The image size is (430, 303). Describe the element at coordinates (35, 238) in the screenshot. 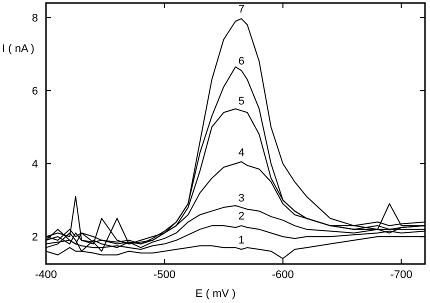

I see `y-tick-label: 2` at that location.